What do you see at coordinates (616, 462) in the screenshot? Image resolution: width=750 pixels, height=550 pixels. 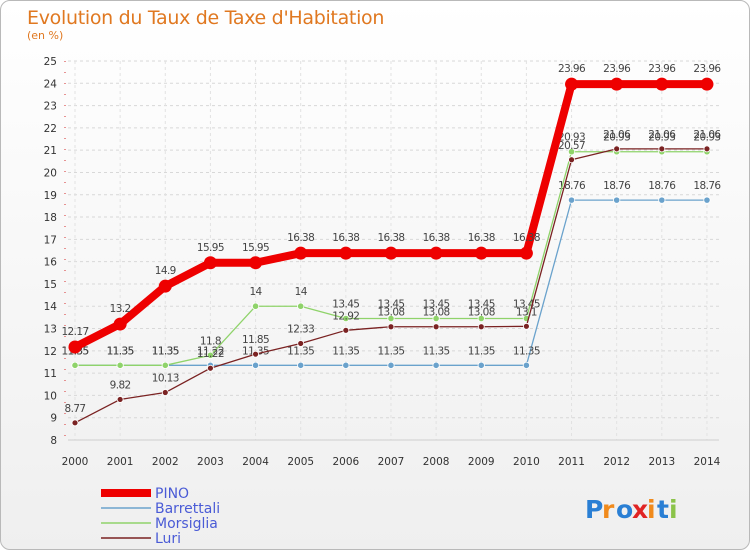 I see `x-tick-label: 2012` at bounding box center [616, 462].